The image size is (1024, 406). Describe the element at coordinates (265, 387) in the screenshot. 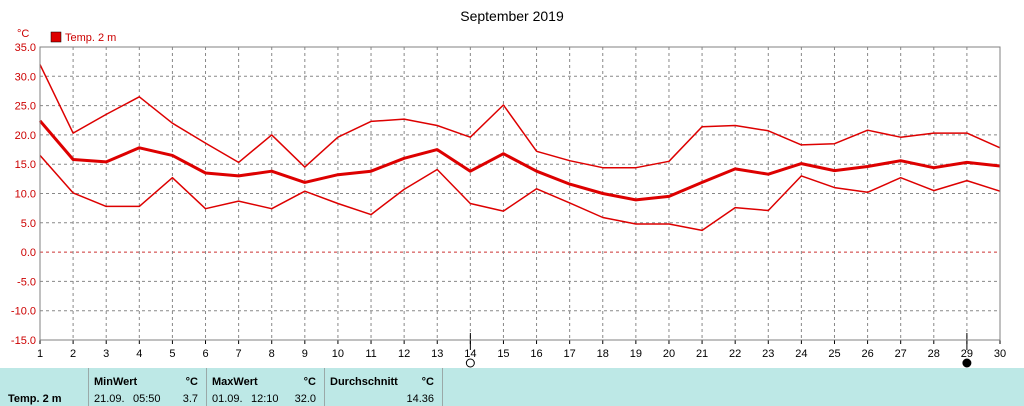

I see `max-cell: MaxWert °C 01.09. 12:10 32.0` at that location.